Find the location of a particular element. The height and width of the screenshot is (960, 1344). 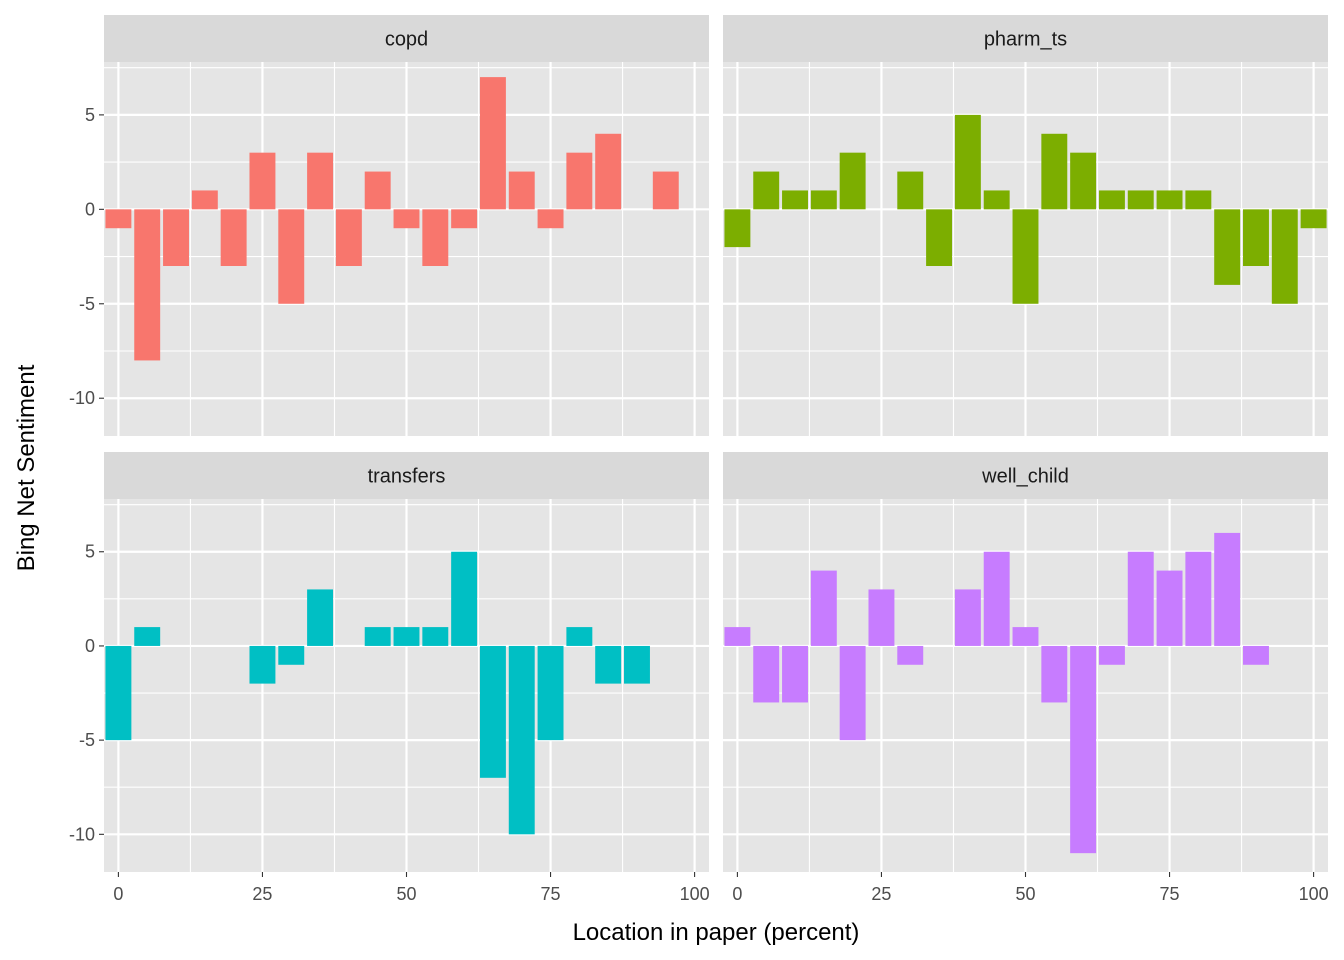

facet-strip-label: pharm_ts is located at coordinates (1025, 40).